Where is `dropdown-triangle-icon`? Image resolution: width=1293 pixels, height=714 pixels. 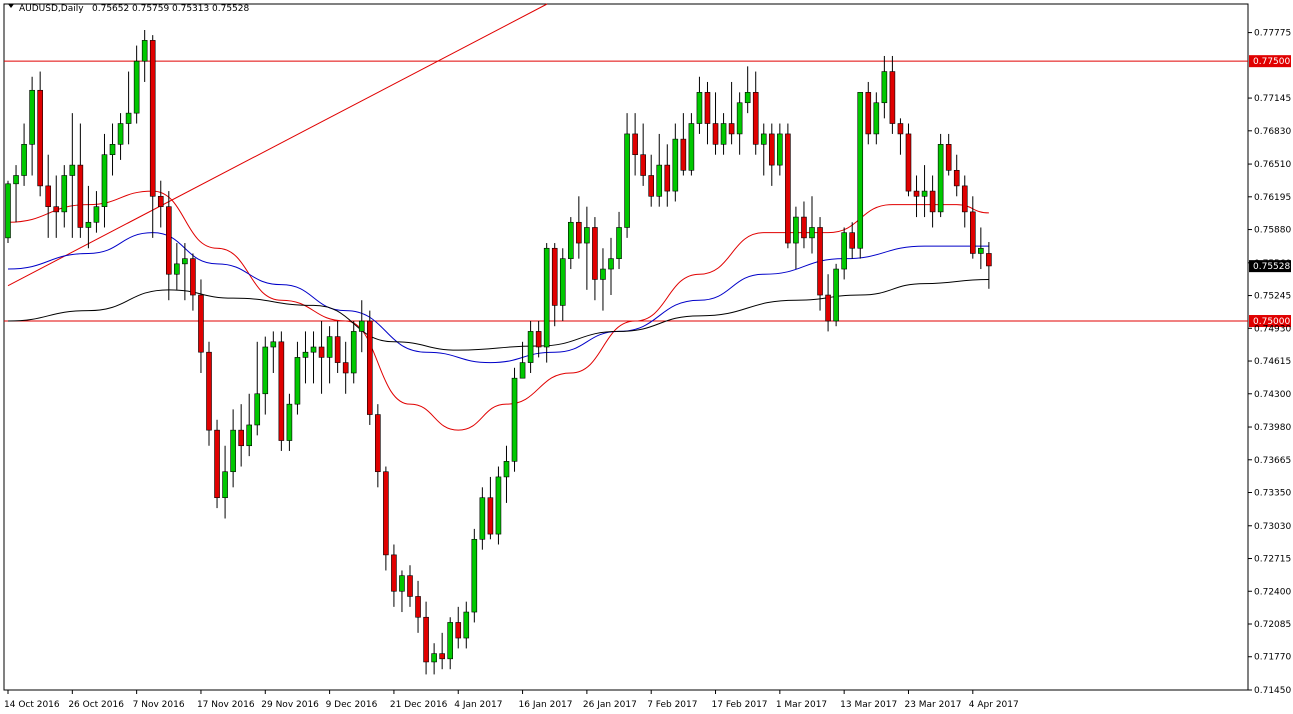 dropdown-triangle-icon is located at coordinates (11, 6).